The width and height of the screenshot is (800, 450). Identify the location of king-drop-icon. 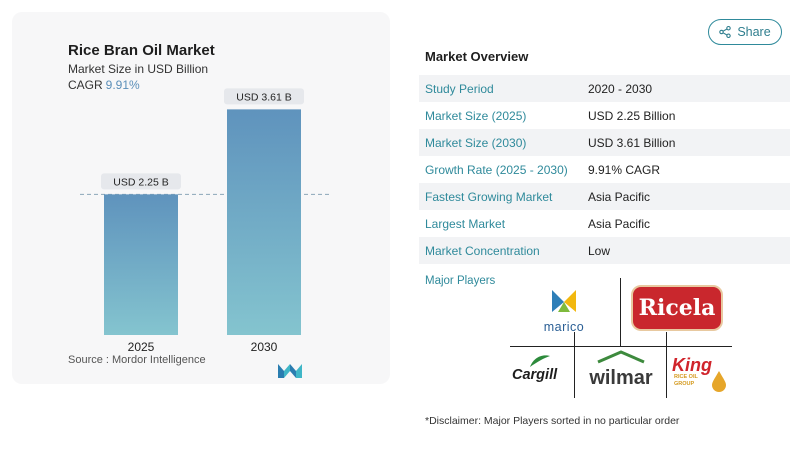
(719, 381).